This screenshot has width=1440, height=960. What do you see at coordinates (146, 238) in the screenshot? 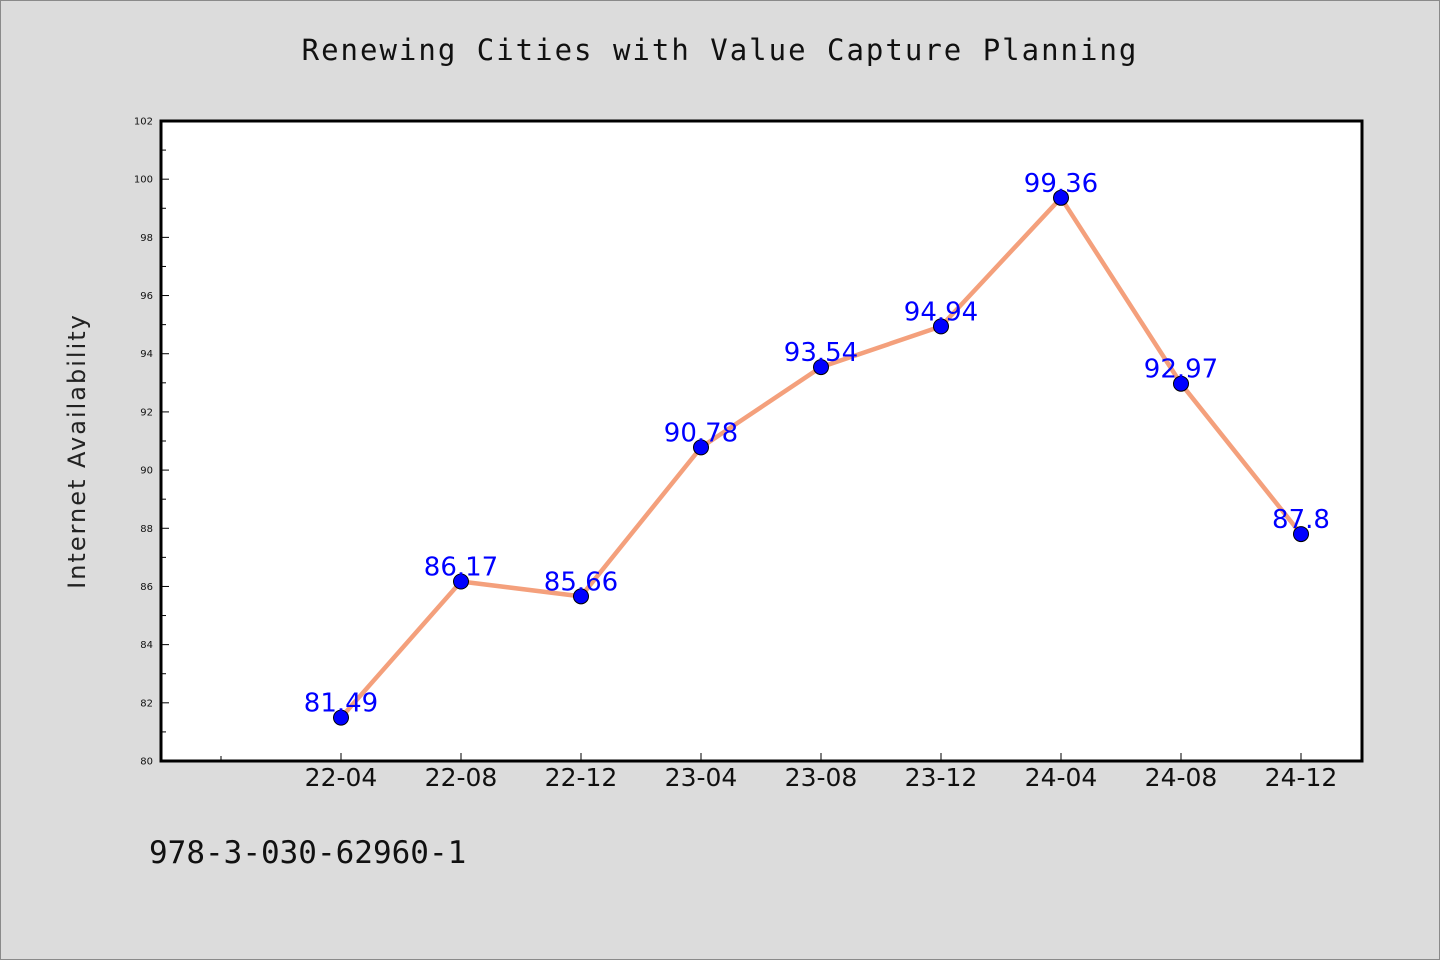
I see `y-tick-label: 98` at bounding box center [146, 238].